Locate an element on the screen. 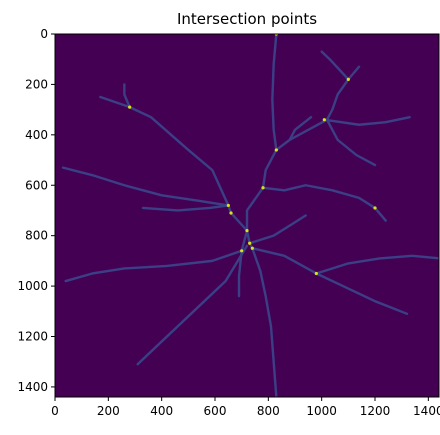 Image resolution: width=440 pixels, height=435 pixels. y-tick-label: 1000 is located at coordinates (32, 286).